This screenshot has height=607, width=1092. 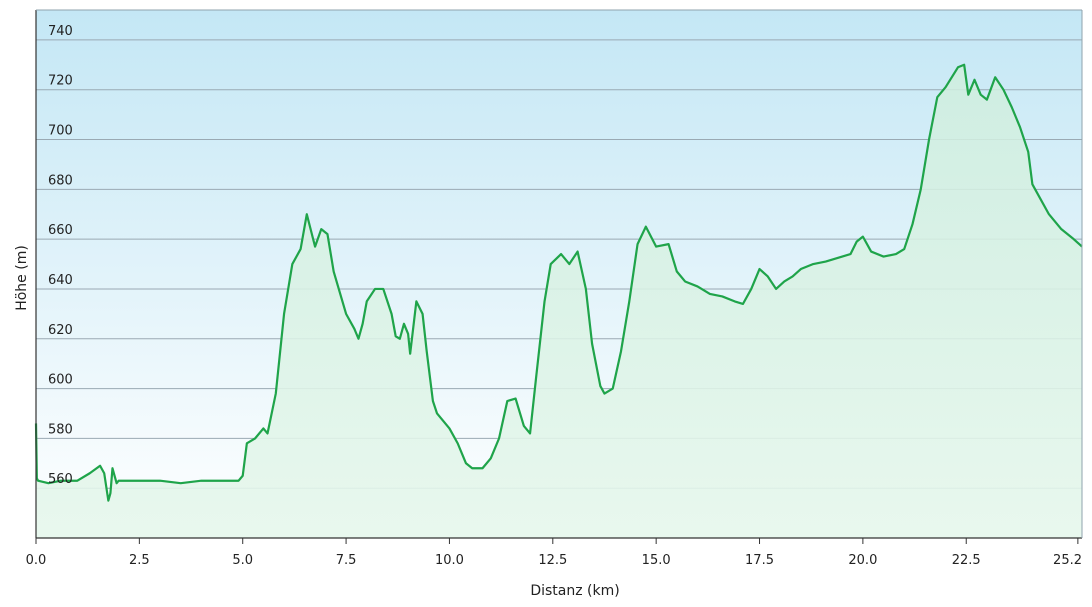 What do you see at coordinates (60, 429) in the screenshot?
I see `y-tick-label: 580` at bounding box center [60, 429].